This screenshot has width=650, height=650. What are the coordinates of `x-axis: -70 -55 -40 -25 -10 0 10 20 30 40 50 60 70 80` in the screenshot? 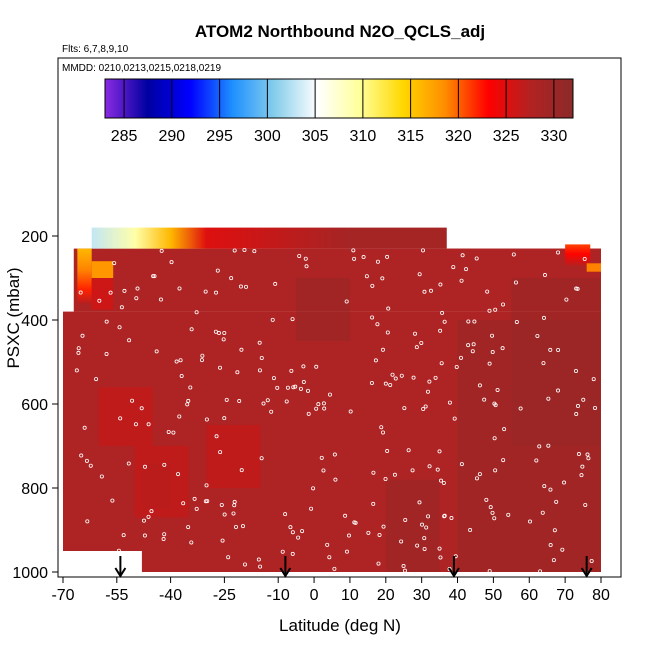 It's located at (330, 590).